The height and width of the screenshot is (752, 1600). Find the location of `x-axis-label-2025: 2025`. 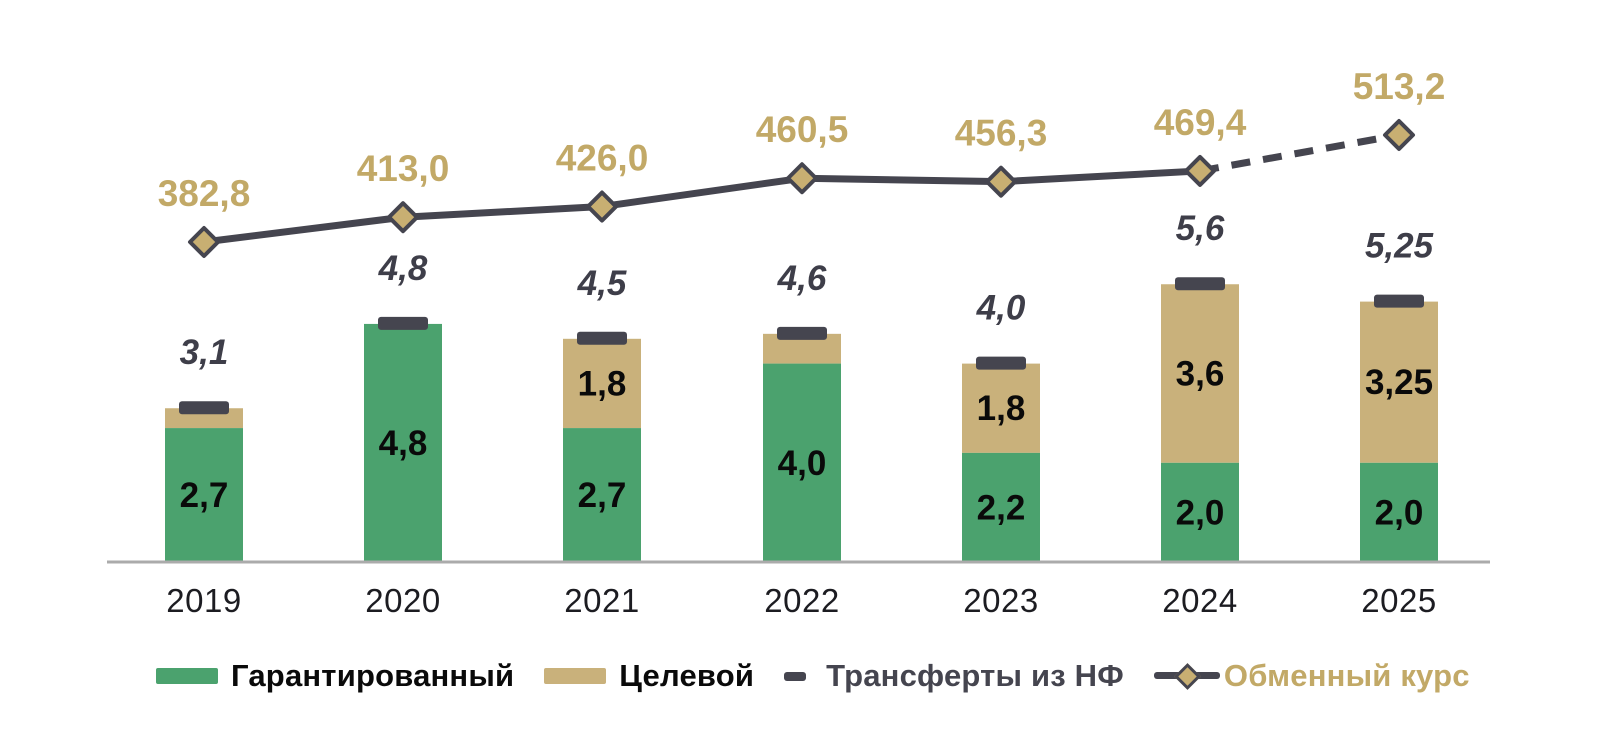

x-axis-label-2025: 2025 is located at coordinates (1398, 600).